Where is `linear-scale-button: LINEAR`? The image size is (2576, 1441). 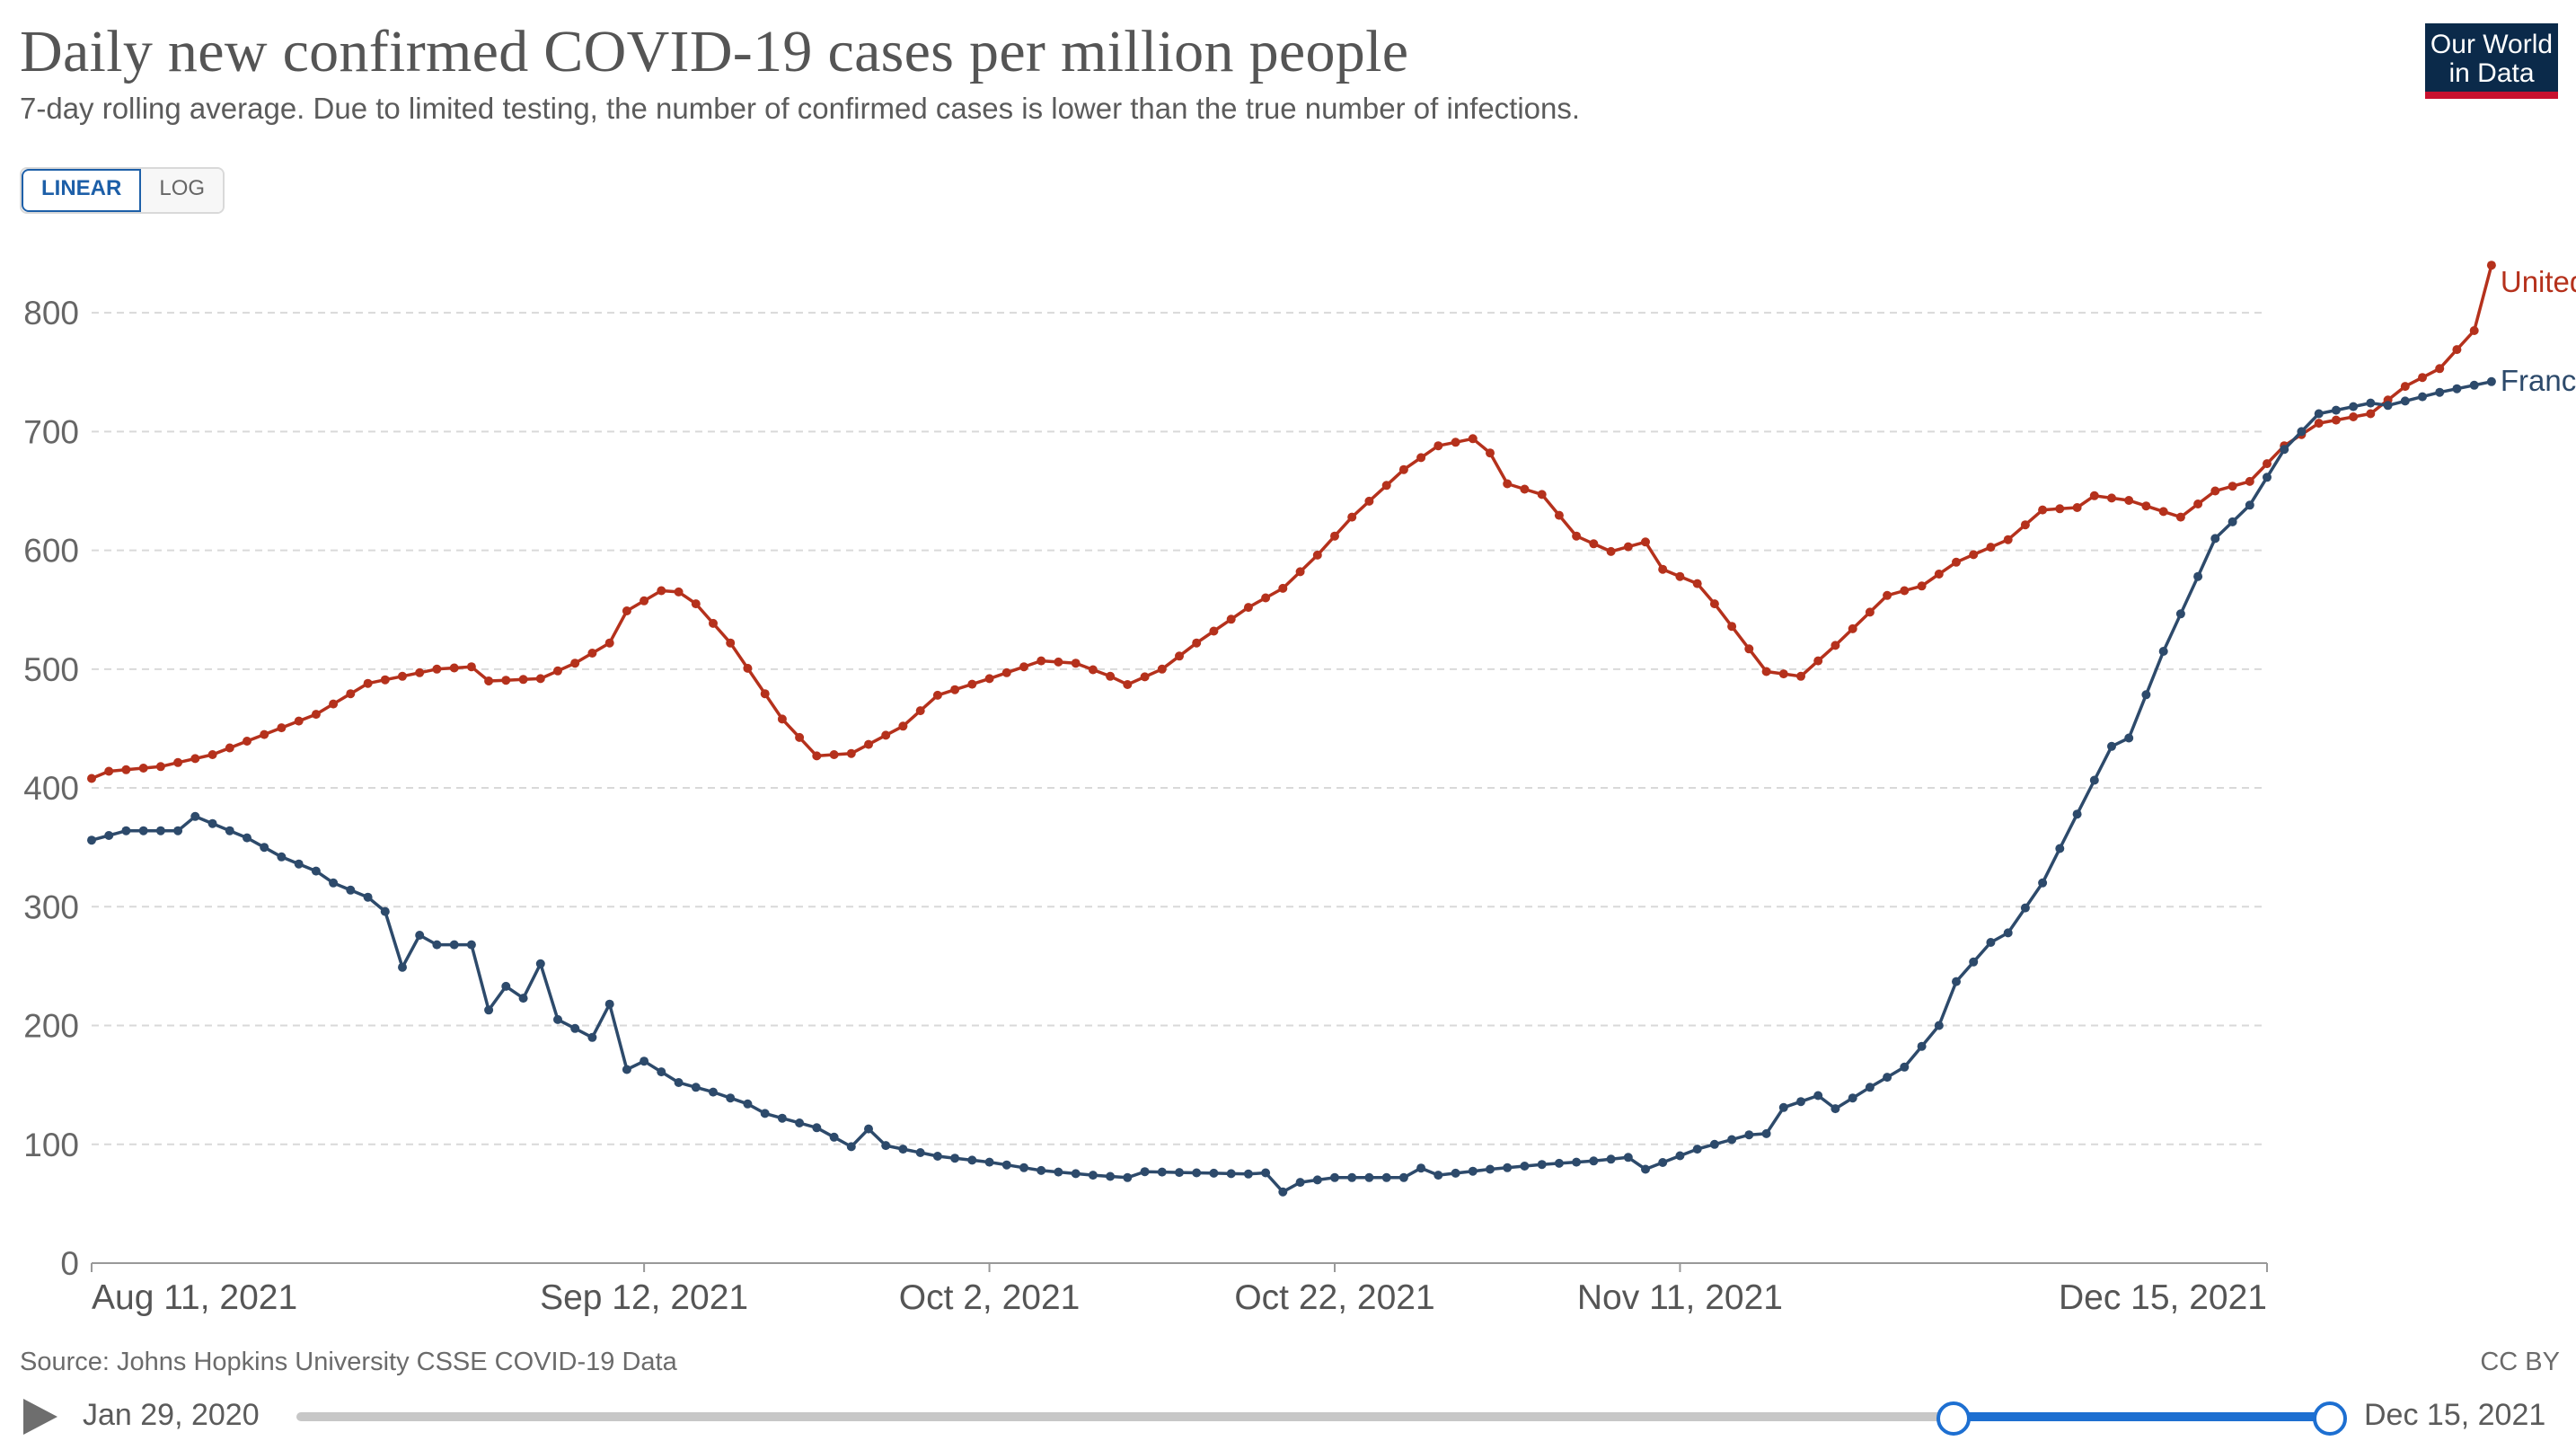 linear-scale-button: LINEAR is located at coordinates (82, 191).